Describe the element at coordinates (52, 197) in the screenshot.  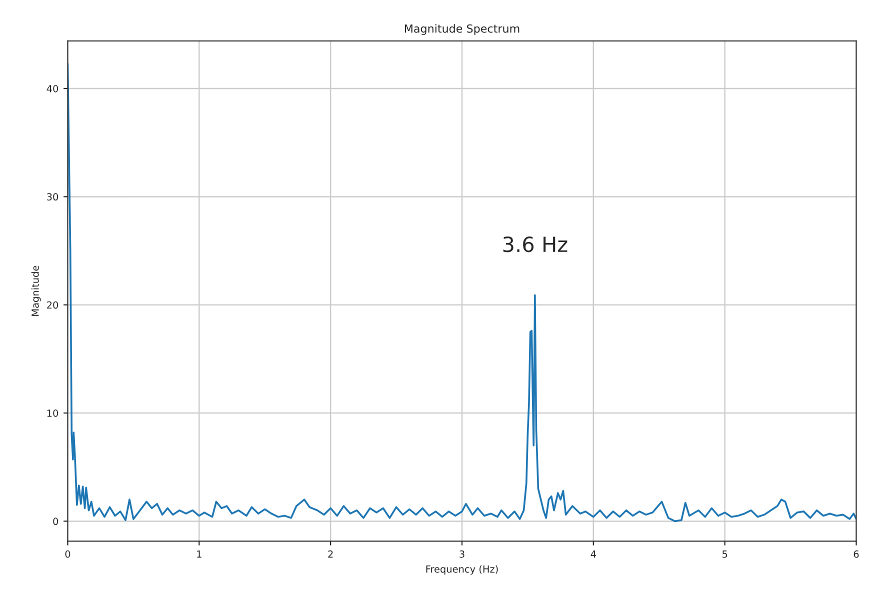
I see `y-tick-label: 30` at that location.